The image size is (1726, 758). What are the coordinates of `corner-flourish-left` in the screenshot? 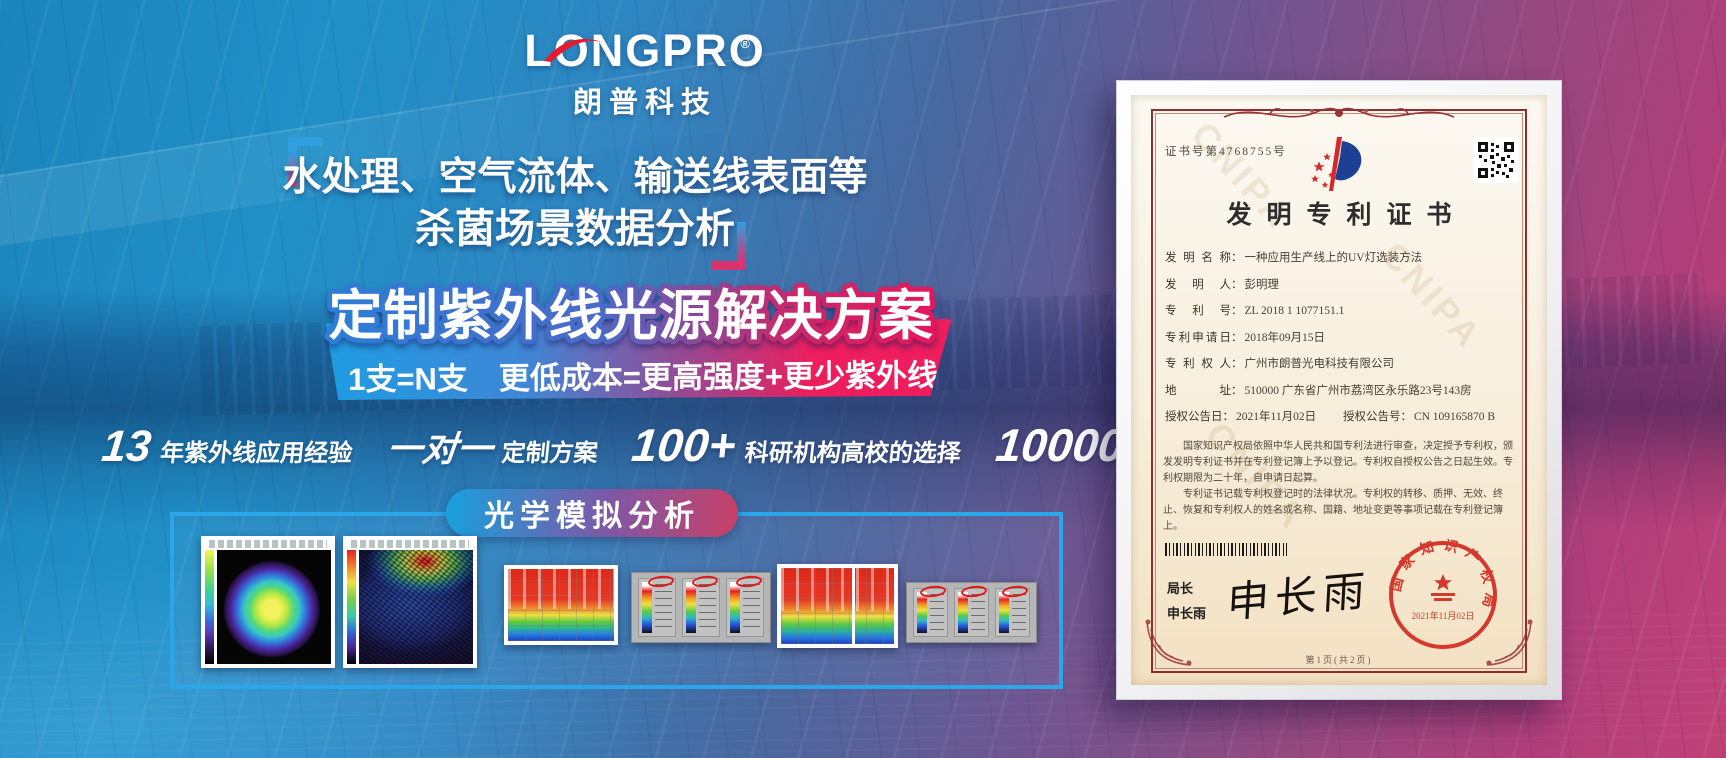 It's located at (1168, 642).